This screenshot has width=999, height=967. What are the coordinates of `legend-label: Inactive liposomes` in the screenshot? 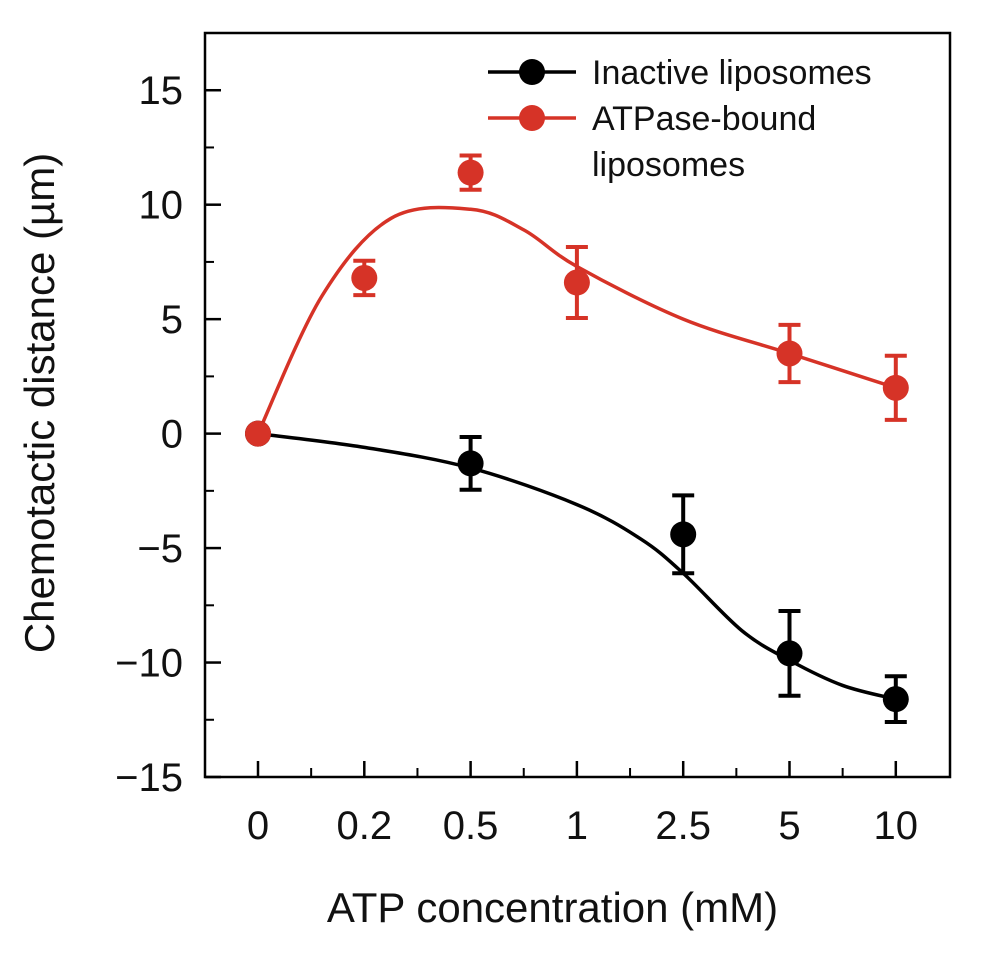 It's located at (732, 73).